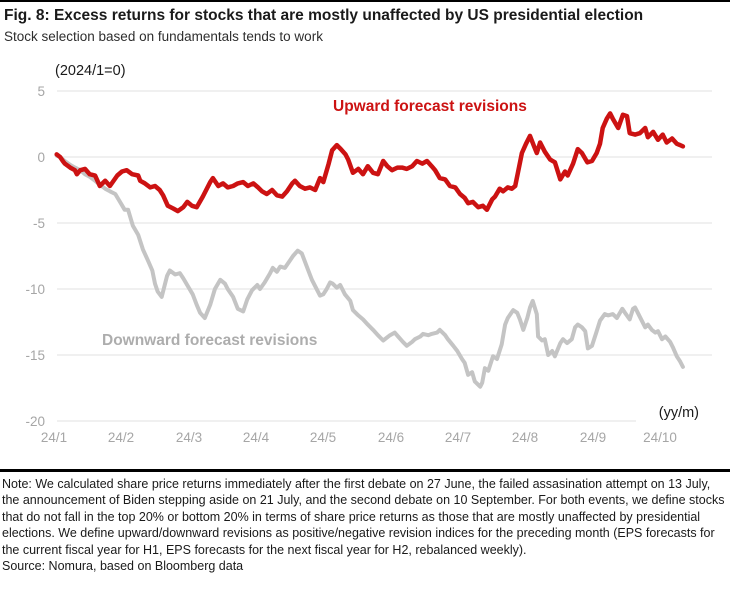  I want to click on source-text: Source: Nomura, based on Bloomberg data, so click(123, 566).